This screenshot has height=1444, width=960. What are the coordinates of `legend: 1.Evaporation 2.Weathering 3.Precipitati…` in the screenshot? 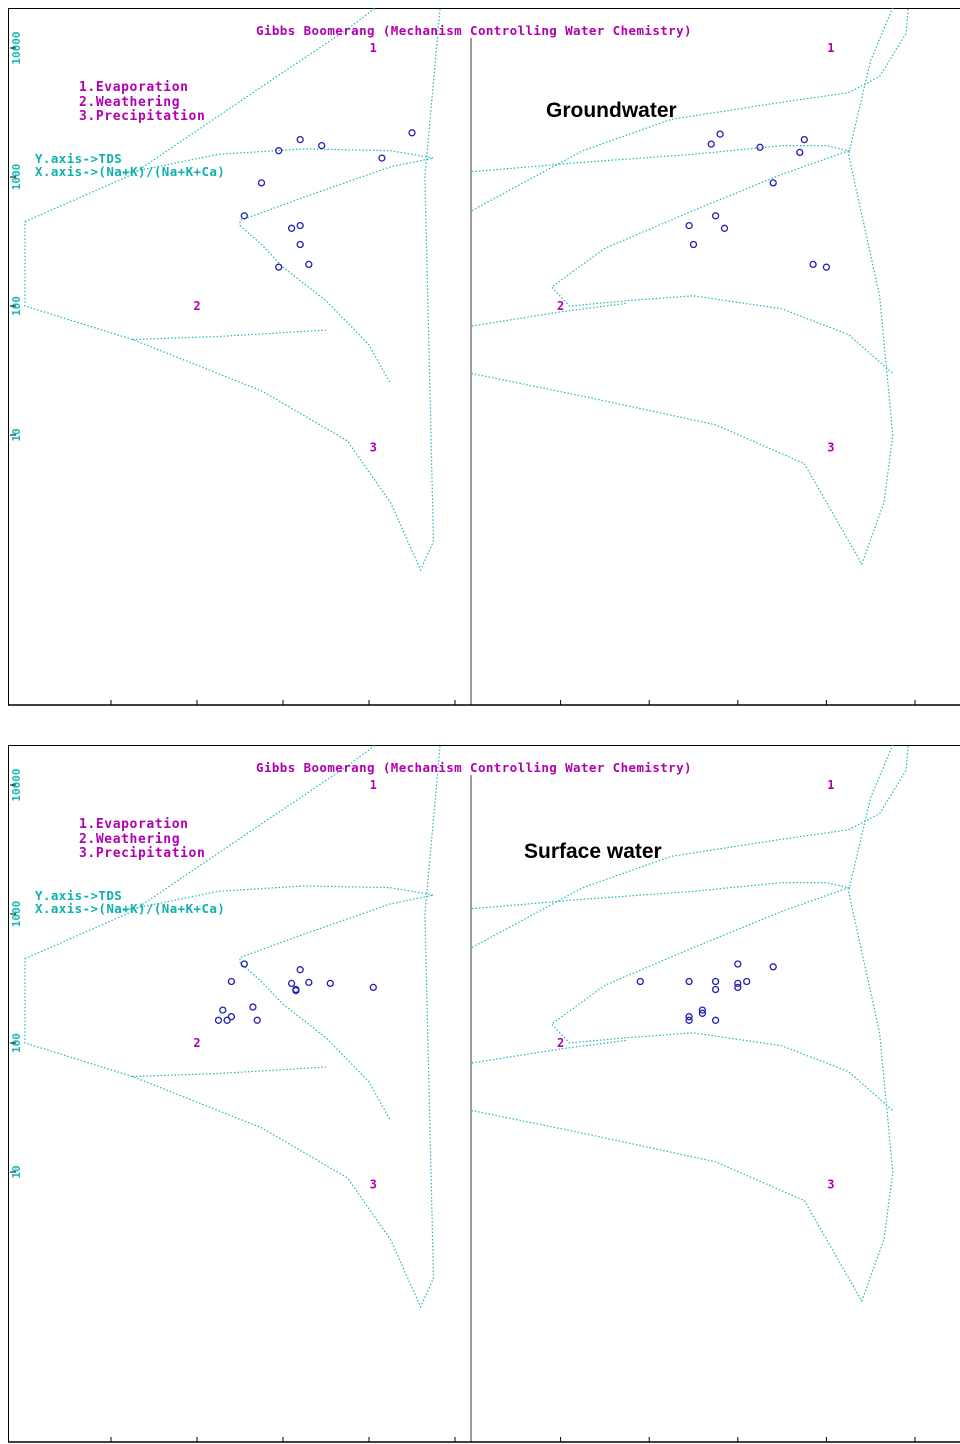 It's located at (142, 103).